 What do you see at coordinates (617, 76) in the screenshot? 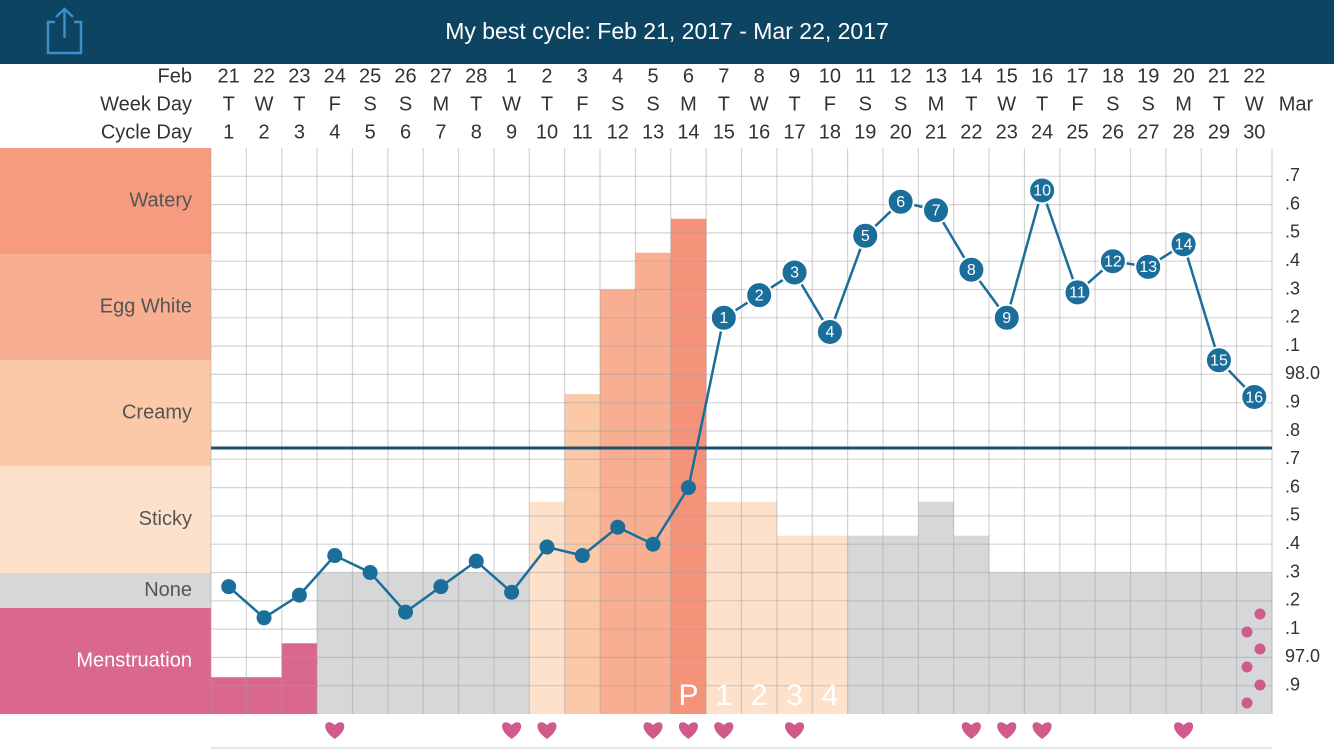
I see `dates-label: 4` at bounding box center [617, 76].